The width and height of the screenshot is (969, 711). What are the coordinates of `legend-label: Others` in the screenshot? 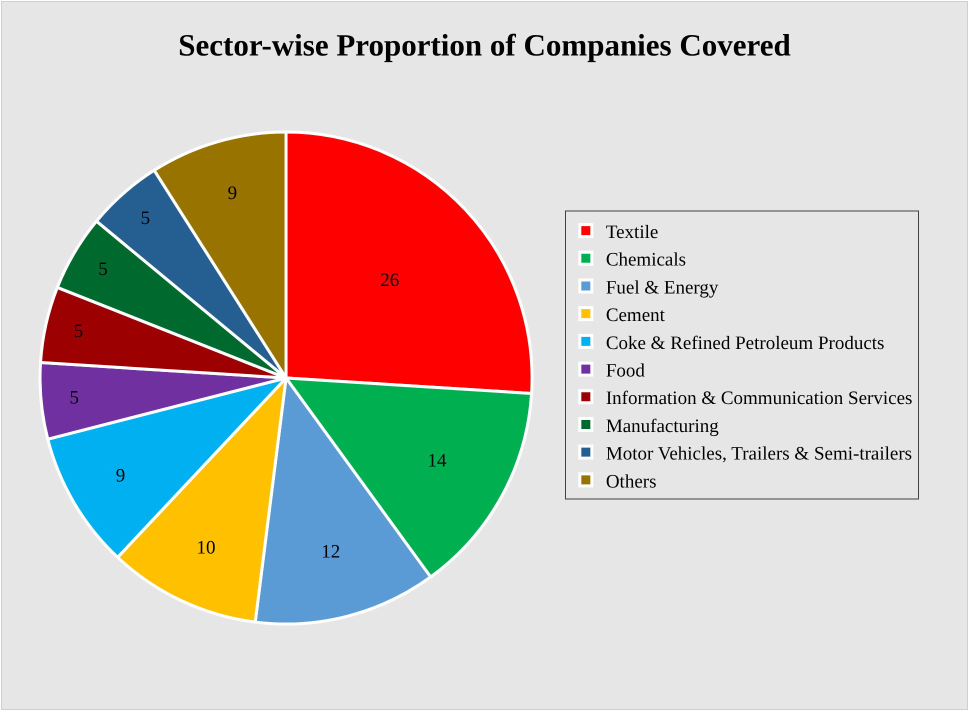 It's located at (631, 481).